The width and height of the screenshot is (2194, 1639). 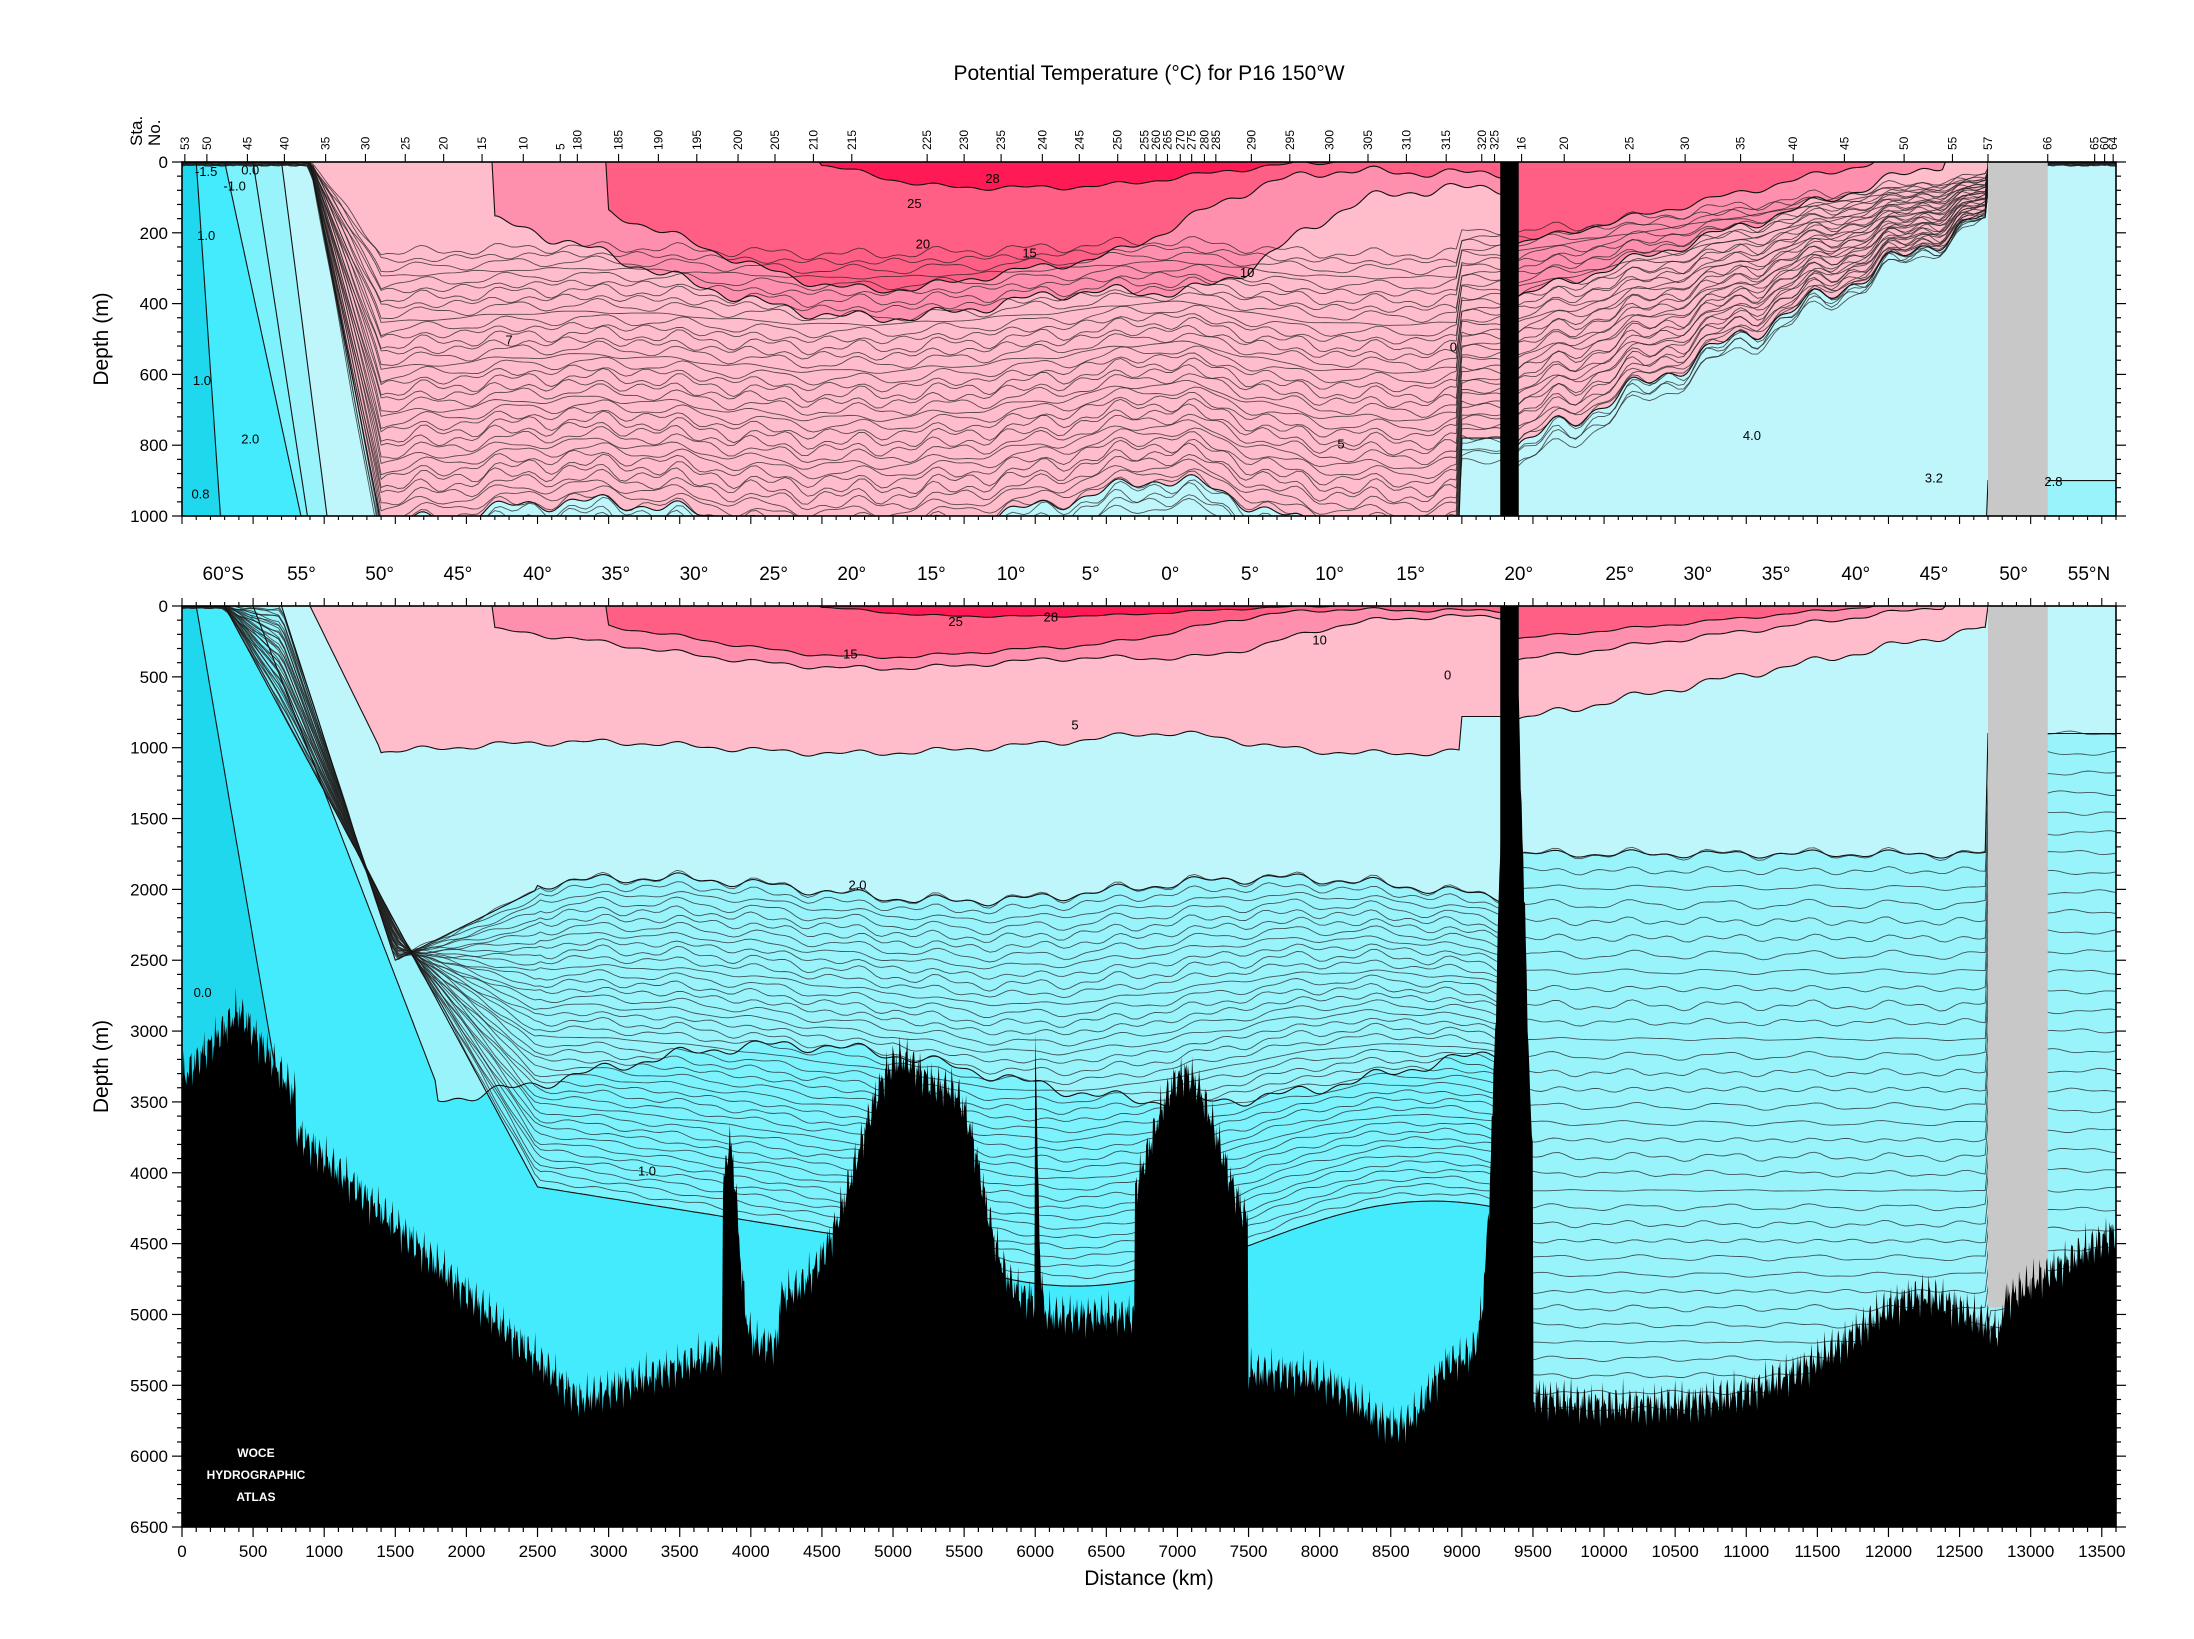 What do you see at coordinates (149, 1102) in the screenshot?
I see `y-tick-label: 3500` at bounding box center [149, 1102].